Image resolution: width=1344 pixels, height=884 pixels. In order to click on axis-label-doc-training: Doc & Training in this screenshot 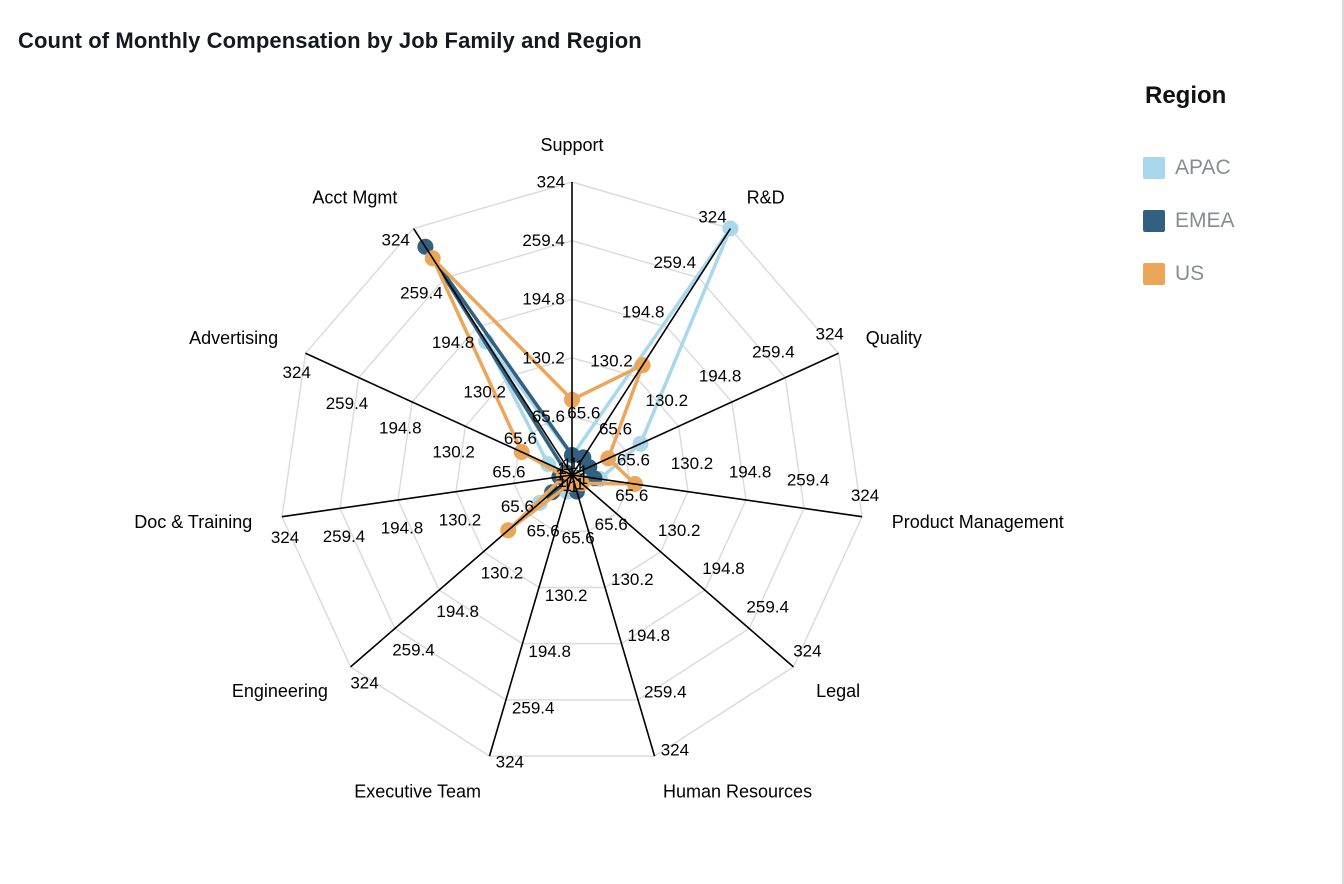, I will do `click(193, 522)`.